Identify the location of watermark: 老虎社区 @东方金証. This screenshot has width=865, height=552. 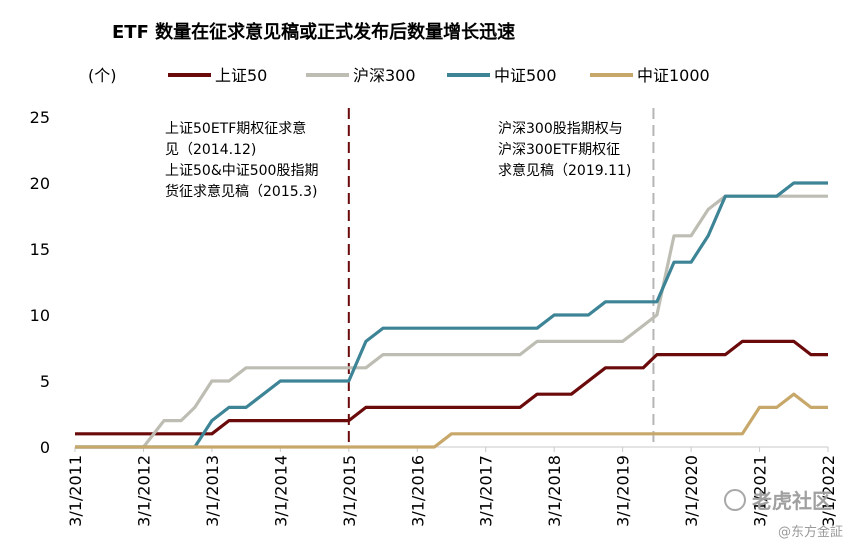
(783, 514).